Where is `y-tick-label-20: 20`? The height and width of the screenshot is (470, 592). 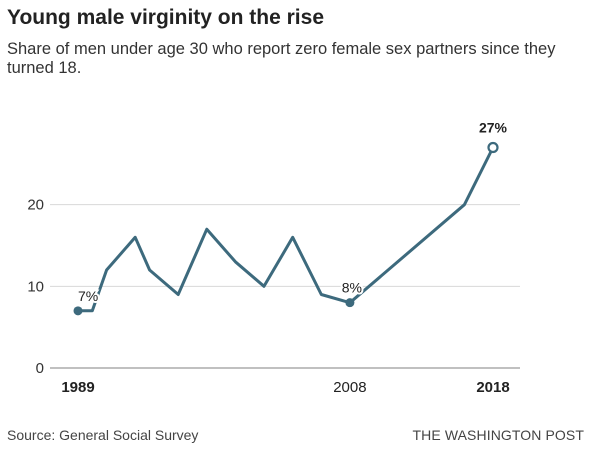
y-tick-label-20: 20 is located at coordinates (35, 205).